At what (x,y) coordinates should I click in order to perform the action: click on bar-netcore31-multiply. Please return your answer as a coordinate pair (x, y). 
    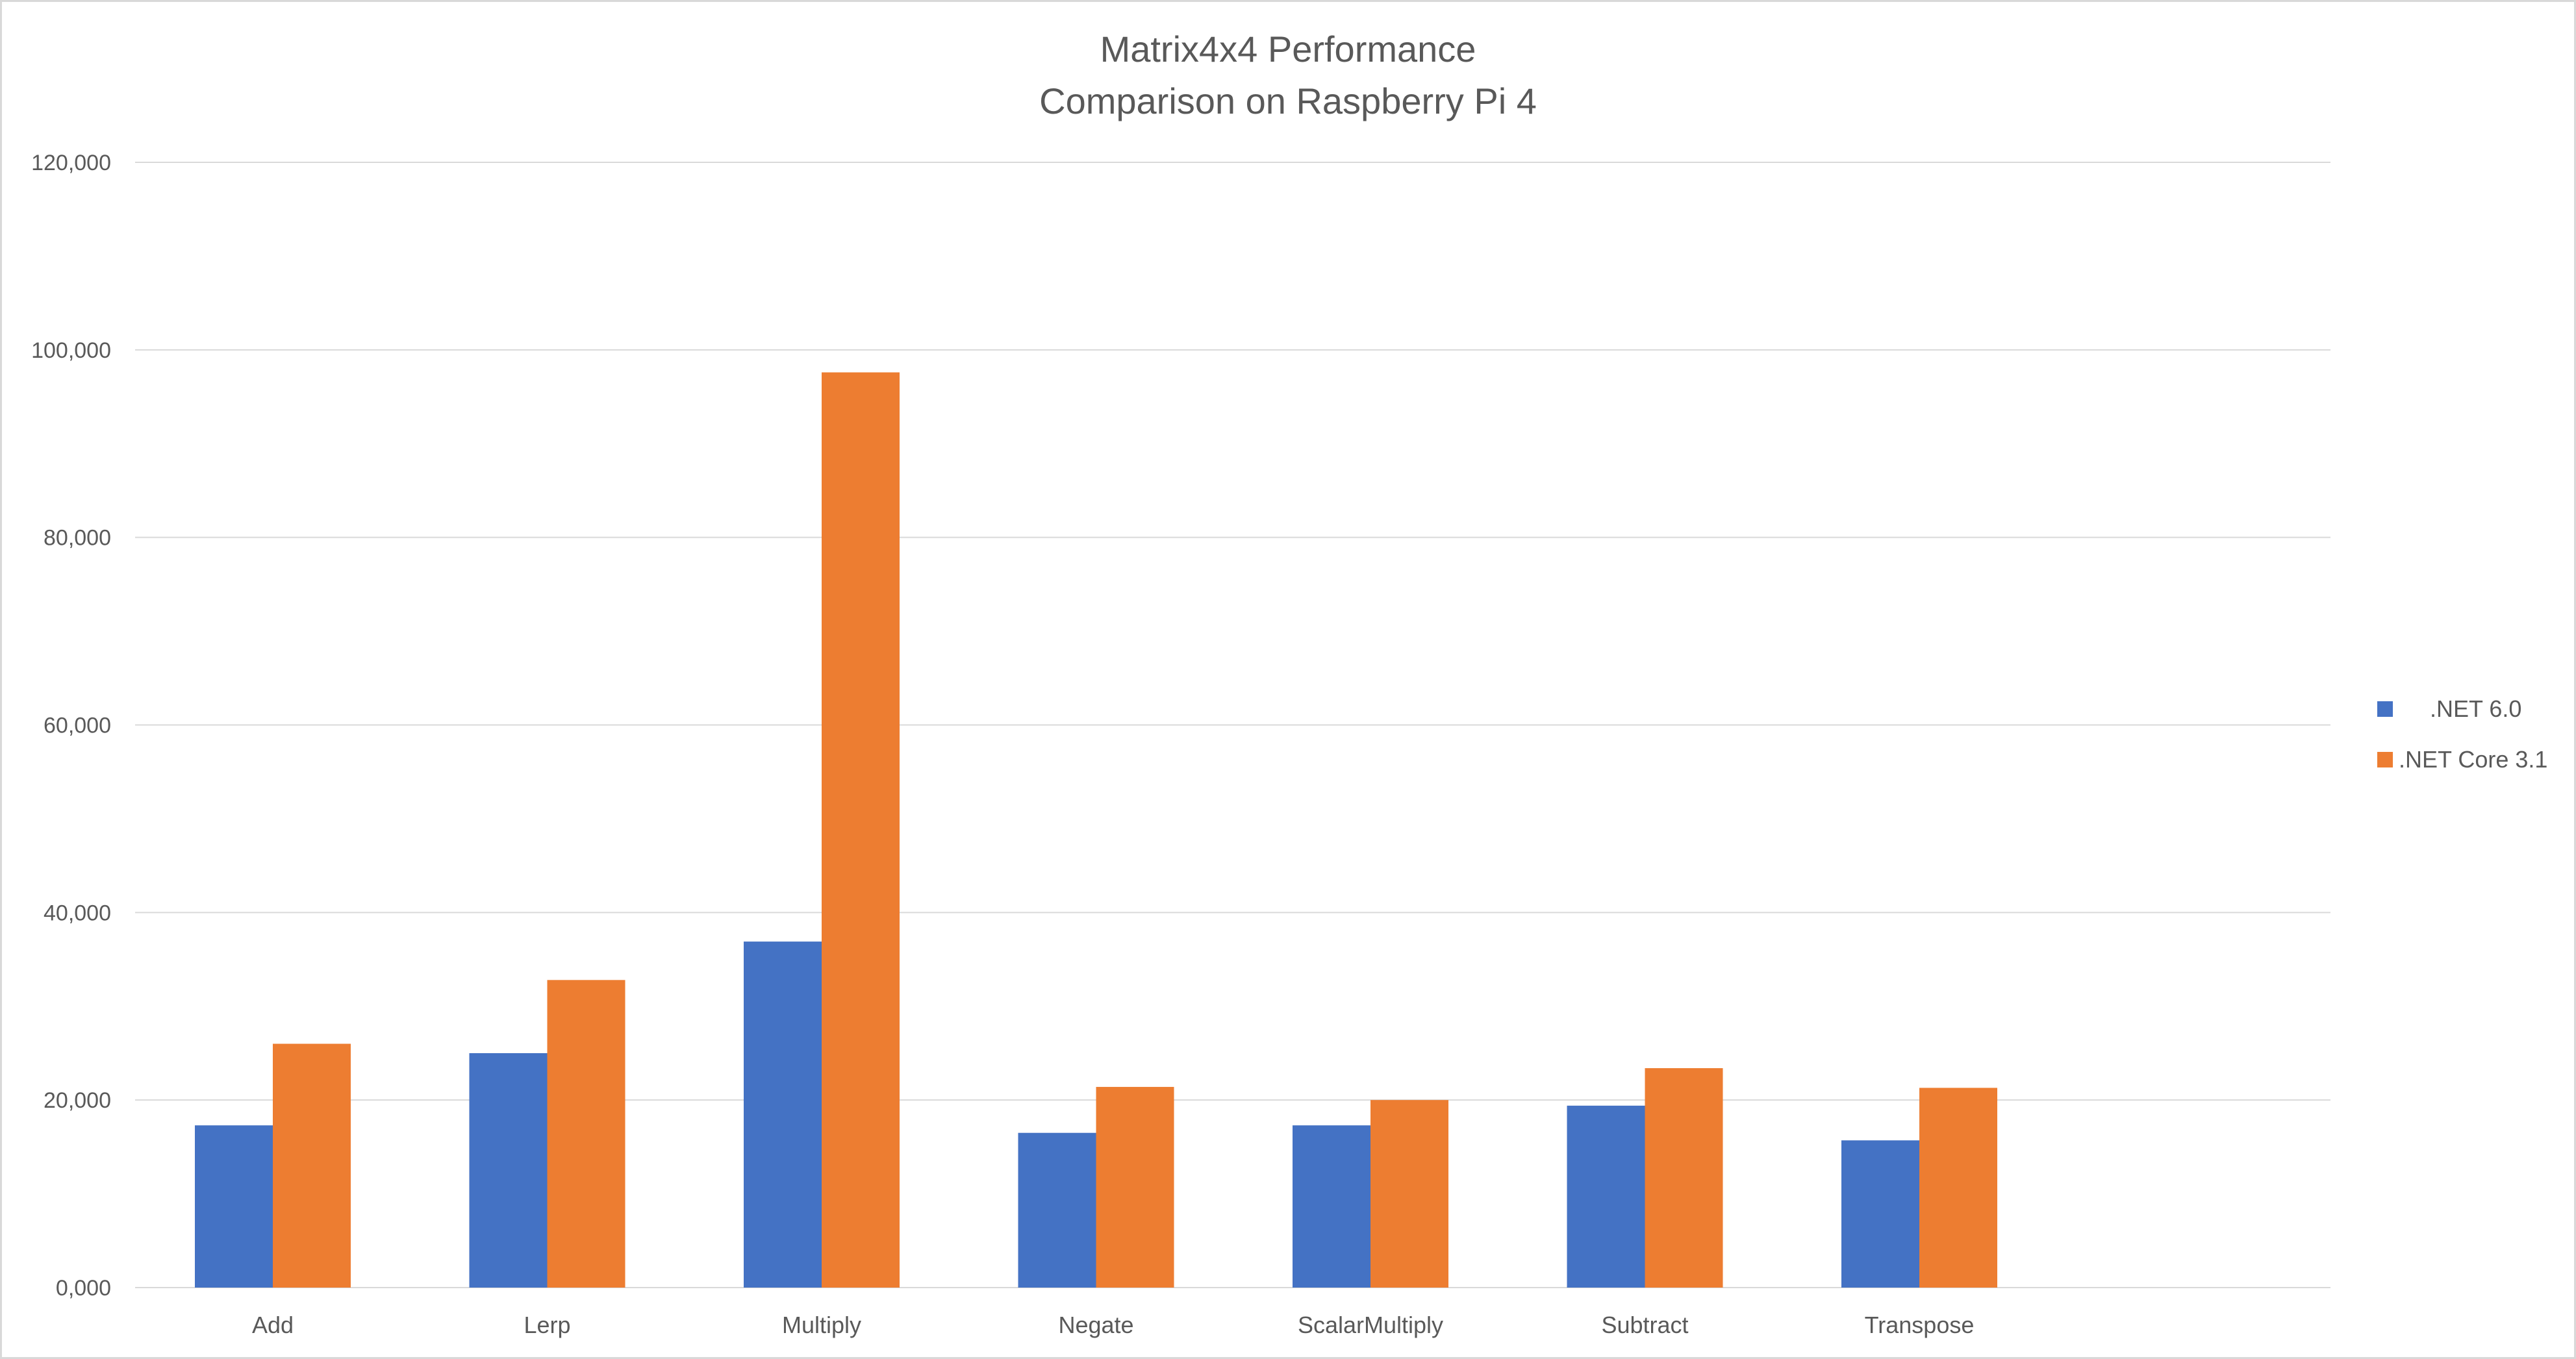
    Looking at the image, I should click on (861, 830).